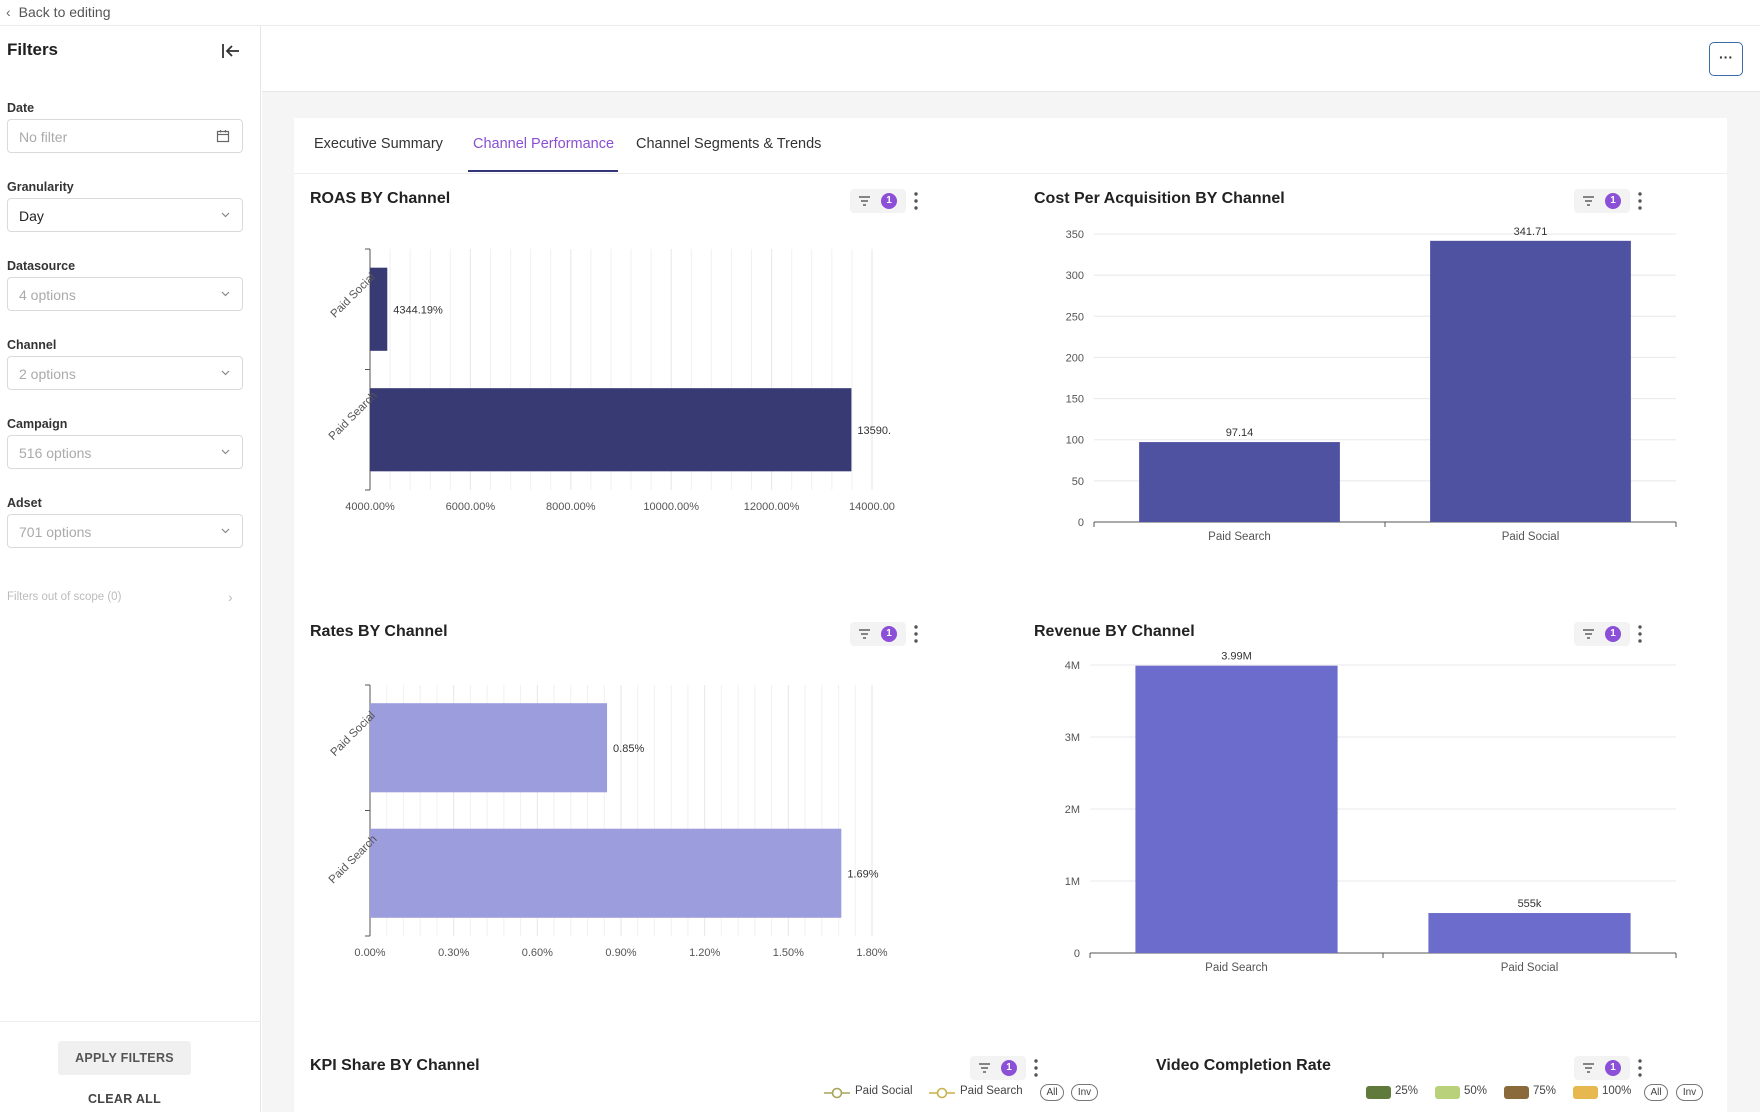  What do you see at coordinates (1545, 1091) in the screenshot?
I see `legend-75: 75%` at bounding box center [1545, 1091].